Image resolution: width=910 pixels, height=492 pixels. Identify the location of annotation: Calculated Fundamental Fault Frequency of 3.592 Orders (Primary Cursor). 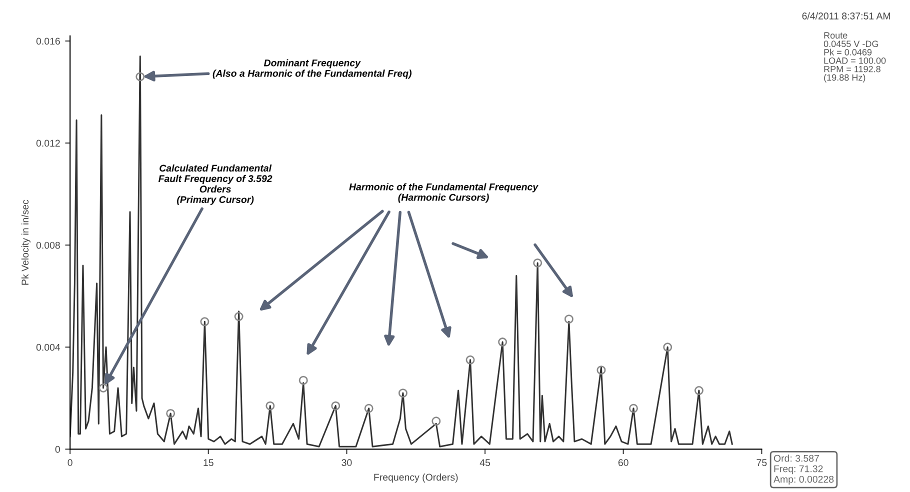
(215, 184).